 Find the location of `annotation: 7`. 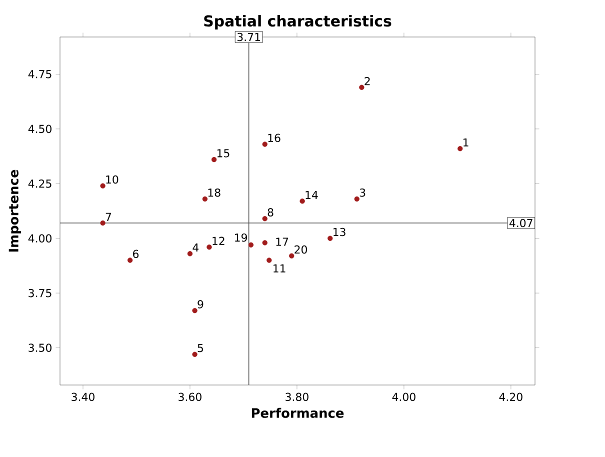

annotation: 7 is located at coordinates (109, 216).